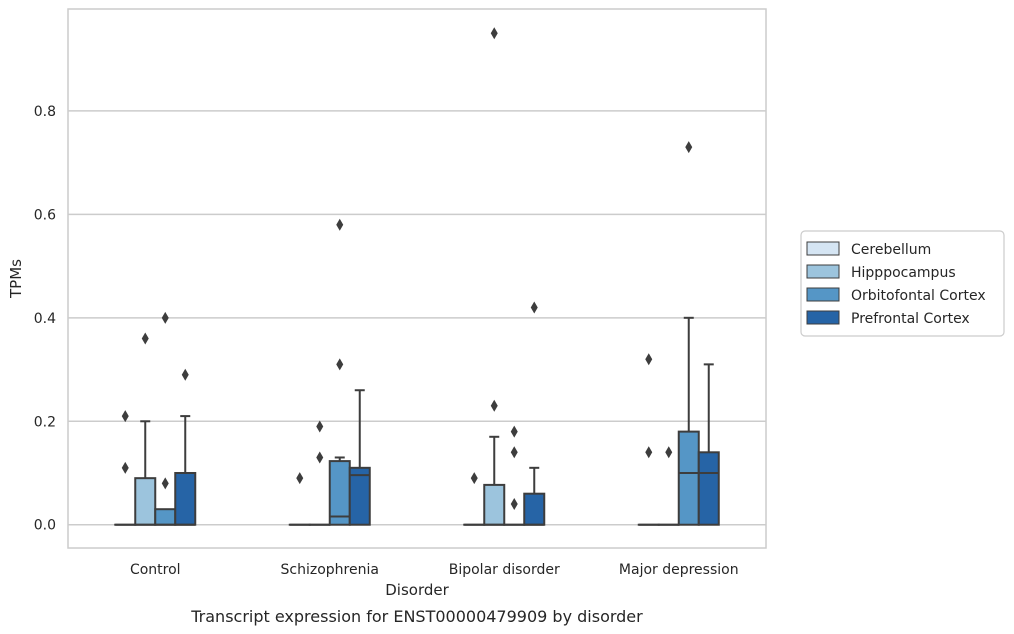 The image size is (1014, 634). I want to click on y-tick-labels: 0.0 0.2 0.4 0.6 0.8, so click(45, 319).